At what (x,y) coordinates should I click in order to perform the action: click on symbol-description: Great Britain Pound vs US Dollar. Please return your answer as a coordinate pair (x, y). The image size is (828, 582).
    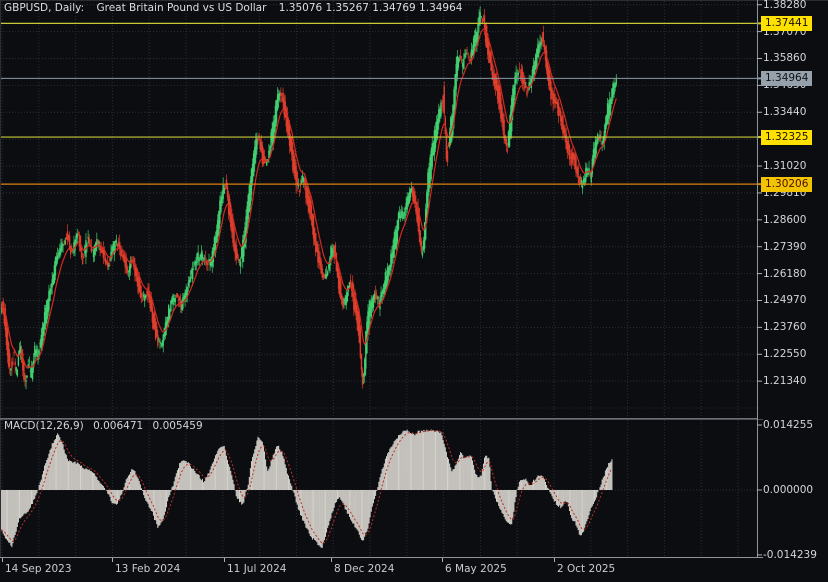
    Looking at the image, I should click on (181, 8).